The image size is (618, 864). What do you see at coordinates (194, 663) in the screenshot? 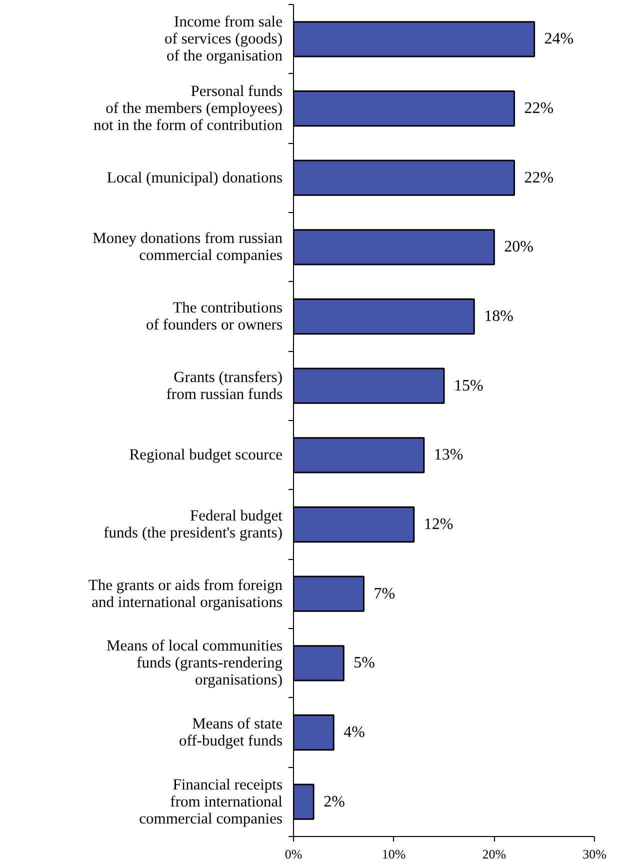
I see `y-tick-label: Means of local communities funds (grants-rendering organisations)` at bounding box center [194, 663].